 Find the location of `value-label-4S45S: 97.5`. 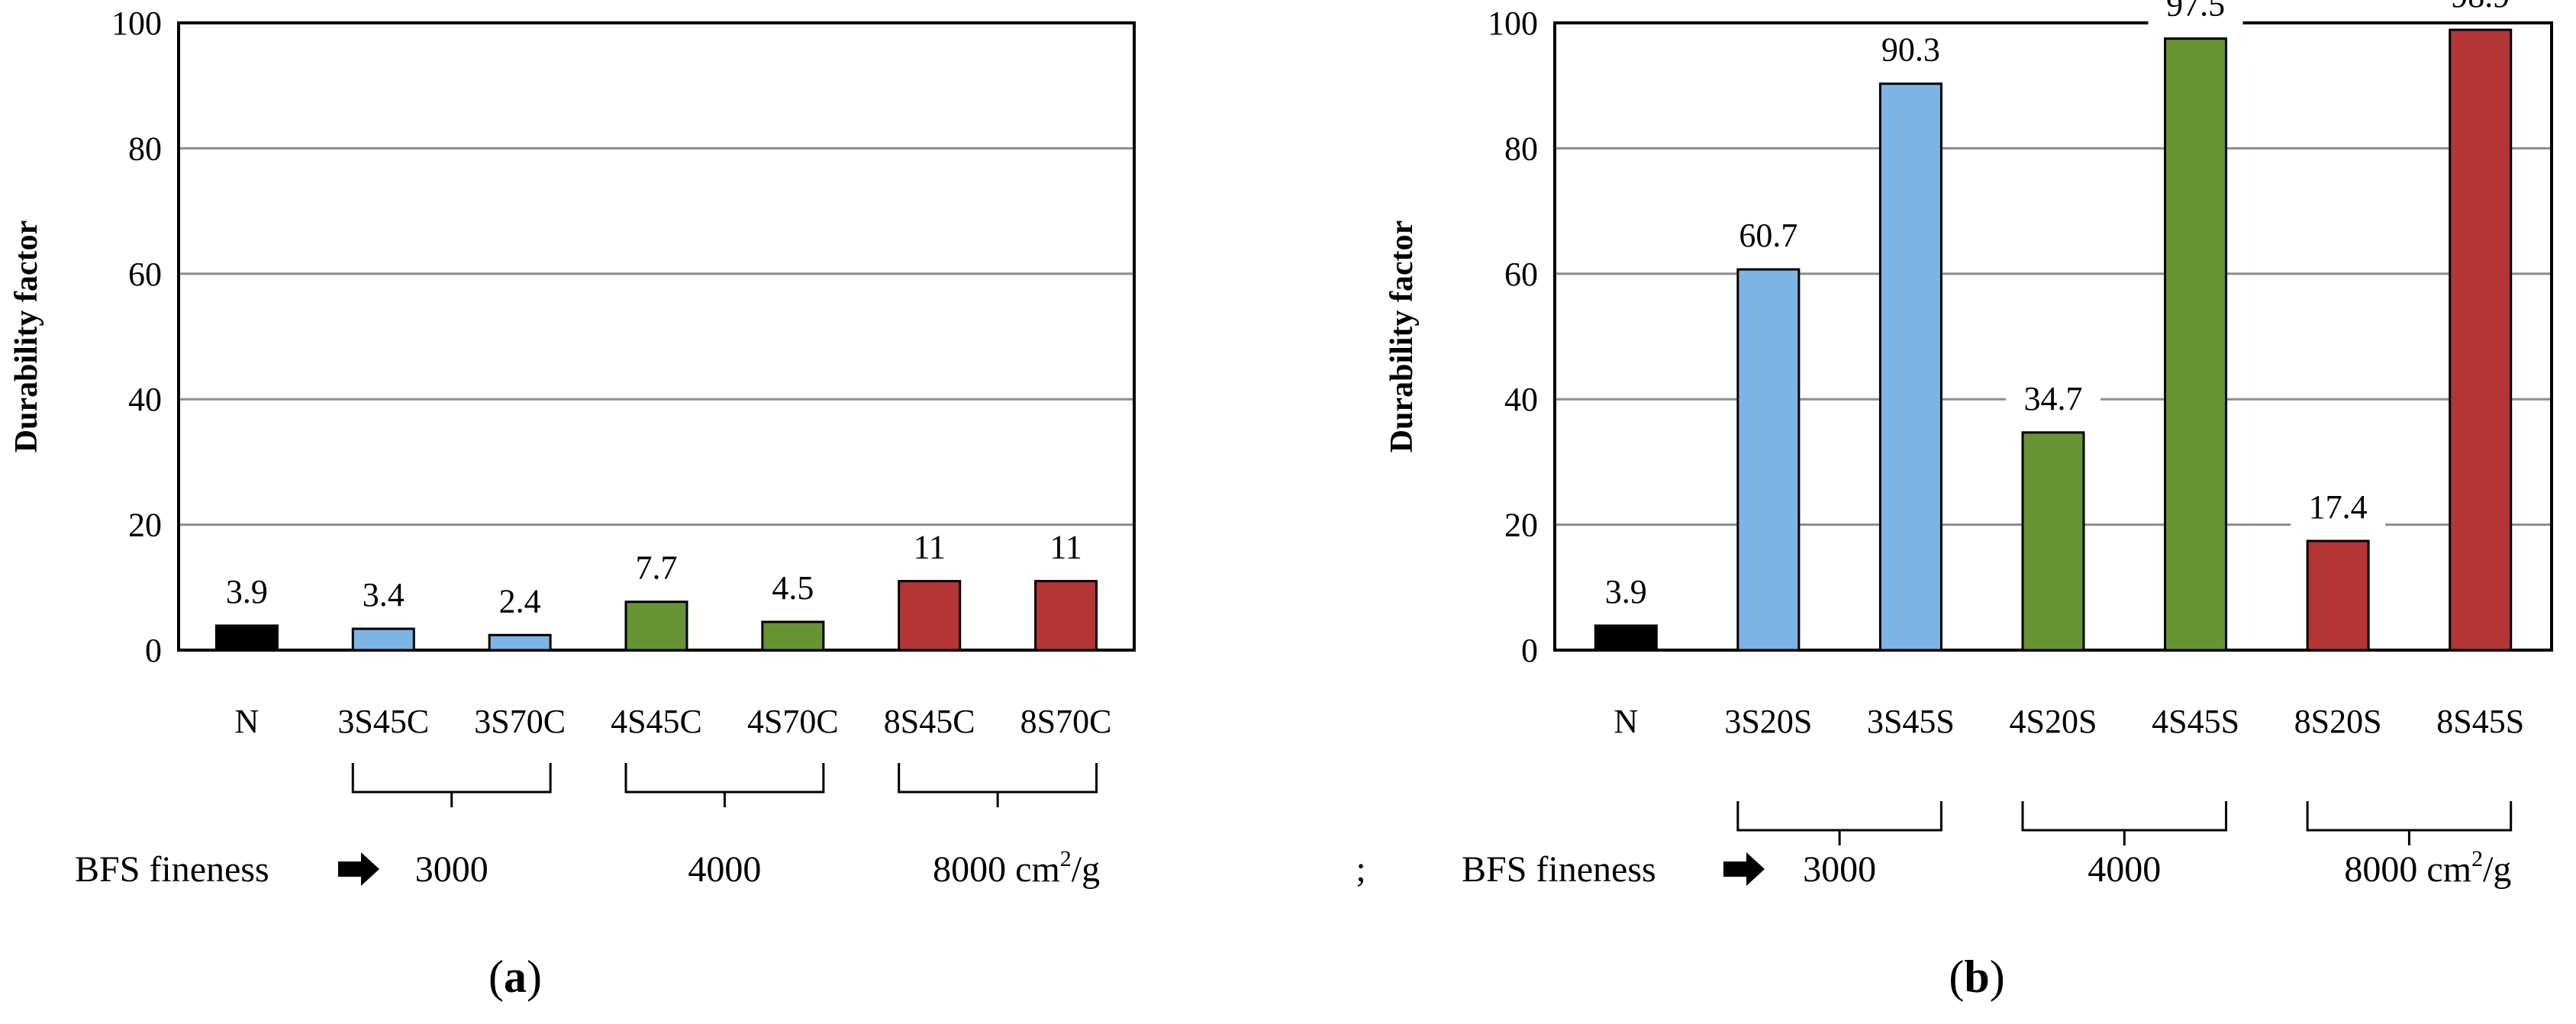

value-label-4S45S: 97.5 is located at coordinates (2195, 12).